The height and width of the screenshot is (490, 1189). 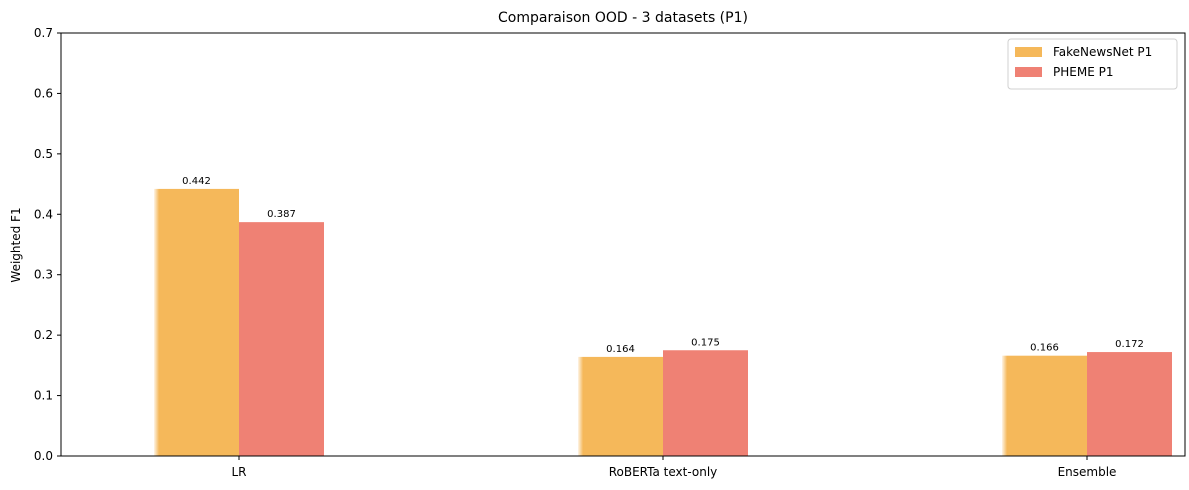 What do you see at coordinates (43, 396) in the screenshot?
I see `y-tick-label: 0.1` at bounding box center [43, 396].